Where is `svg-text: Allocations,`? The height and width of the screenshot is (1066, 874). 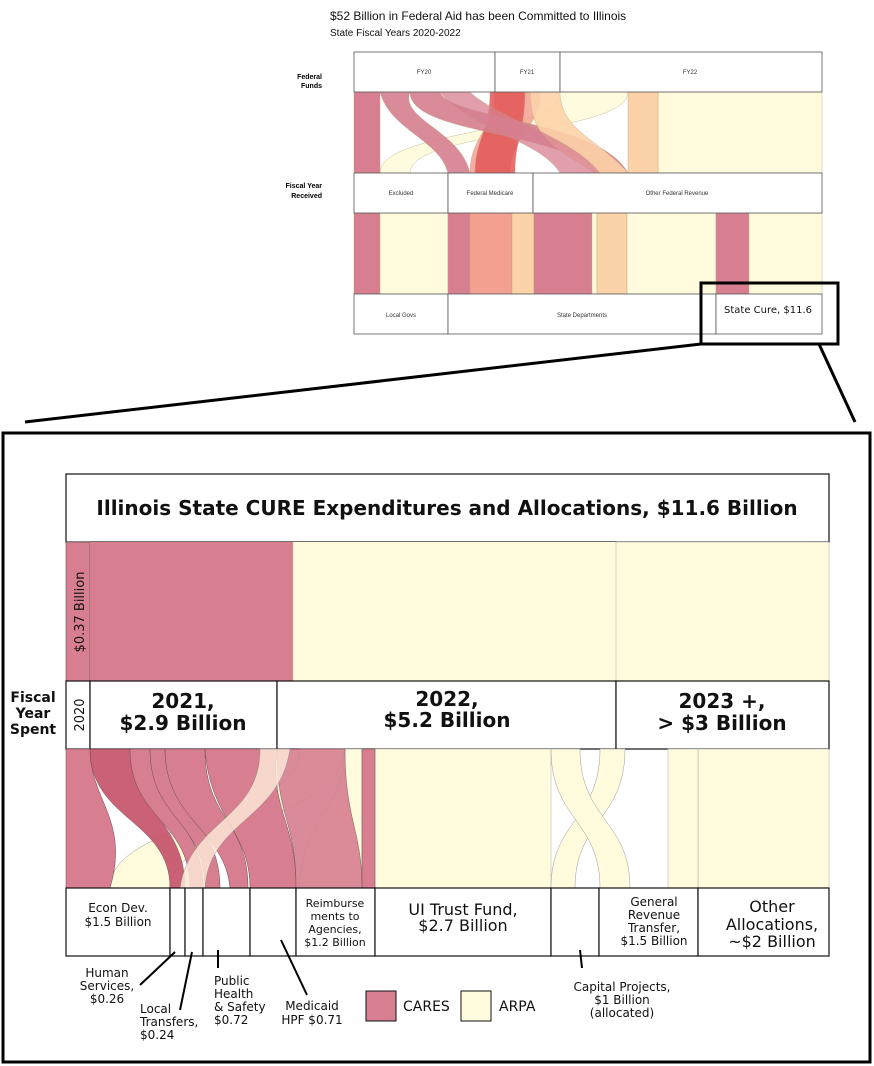
svg-text: Allocations, is located at coordinates (772, 924).